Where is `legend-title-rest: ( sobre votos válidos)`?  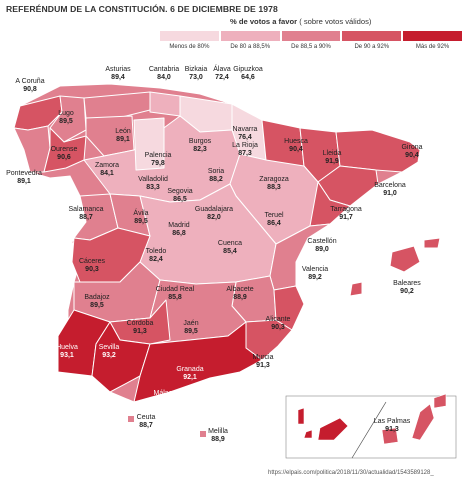
legend-title-rest: ( sobre votos válidos) is located at coordinates (335, 21).